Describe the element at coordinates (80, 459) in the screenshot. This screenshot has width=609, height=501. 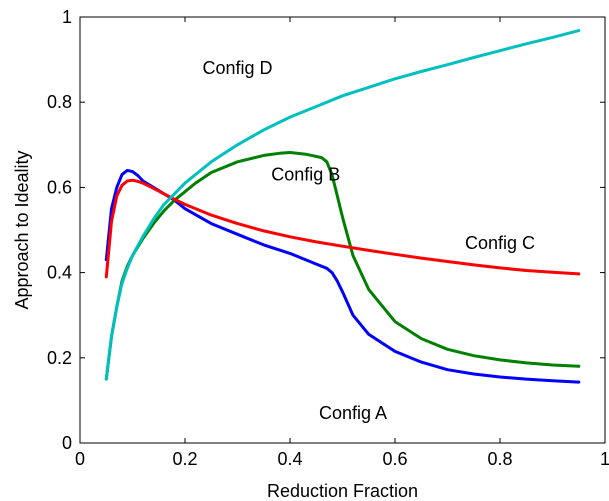
I see `x-tick-label: 0` at that location.